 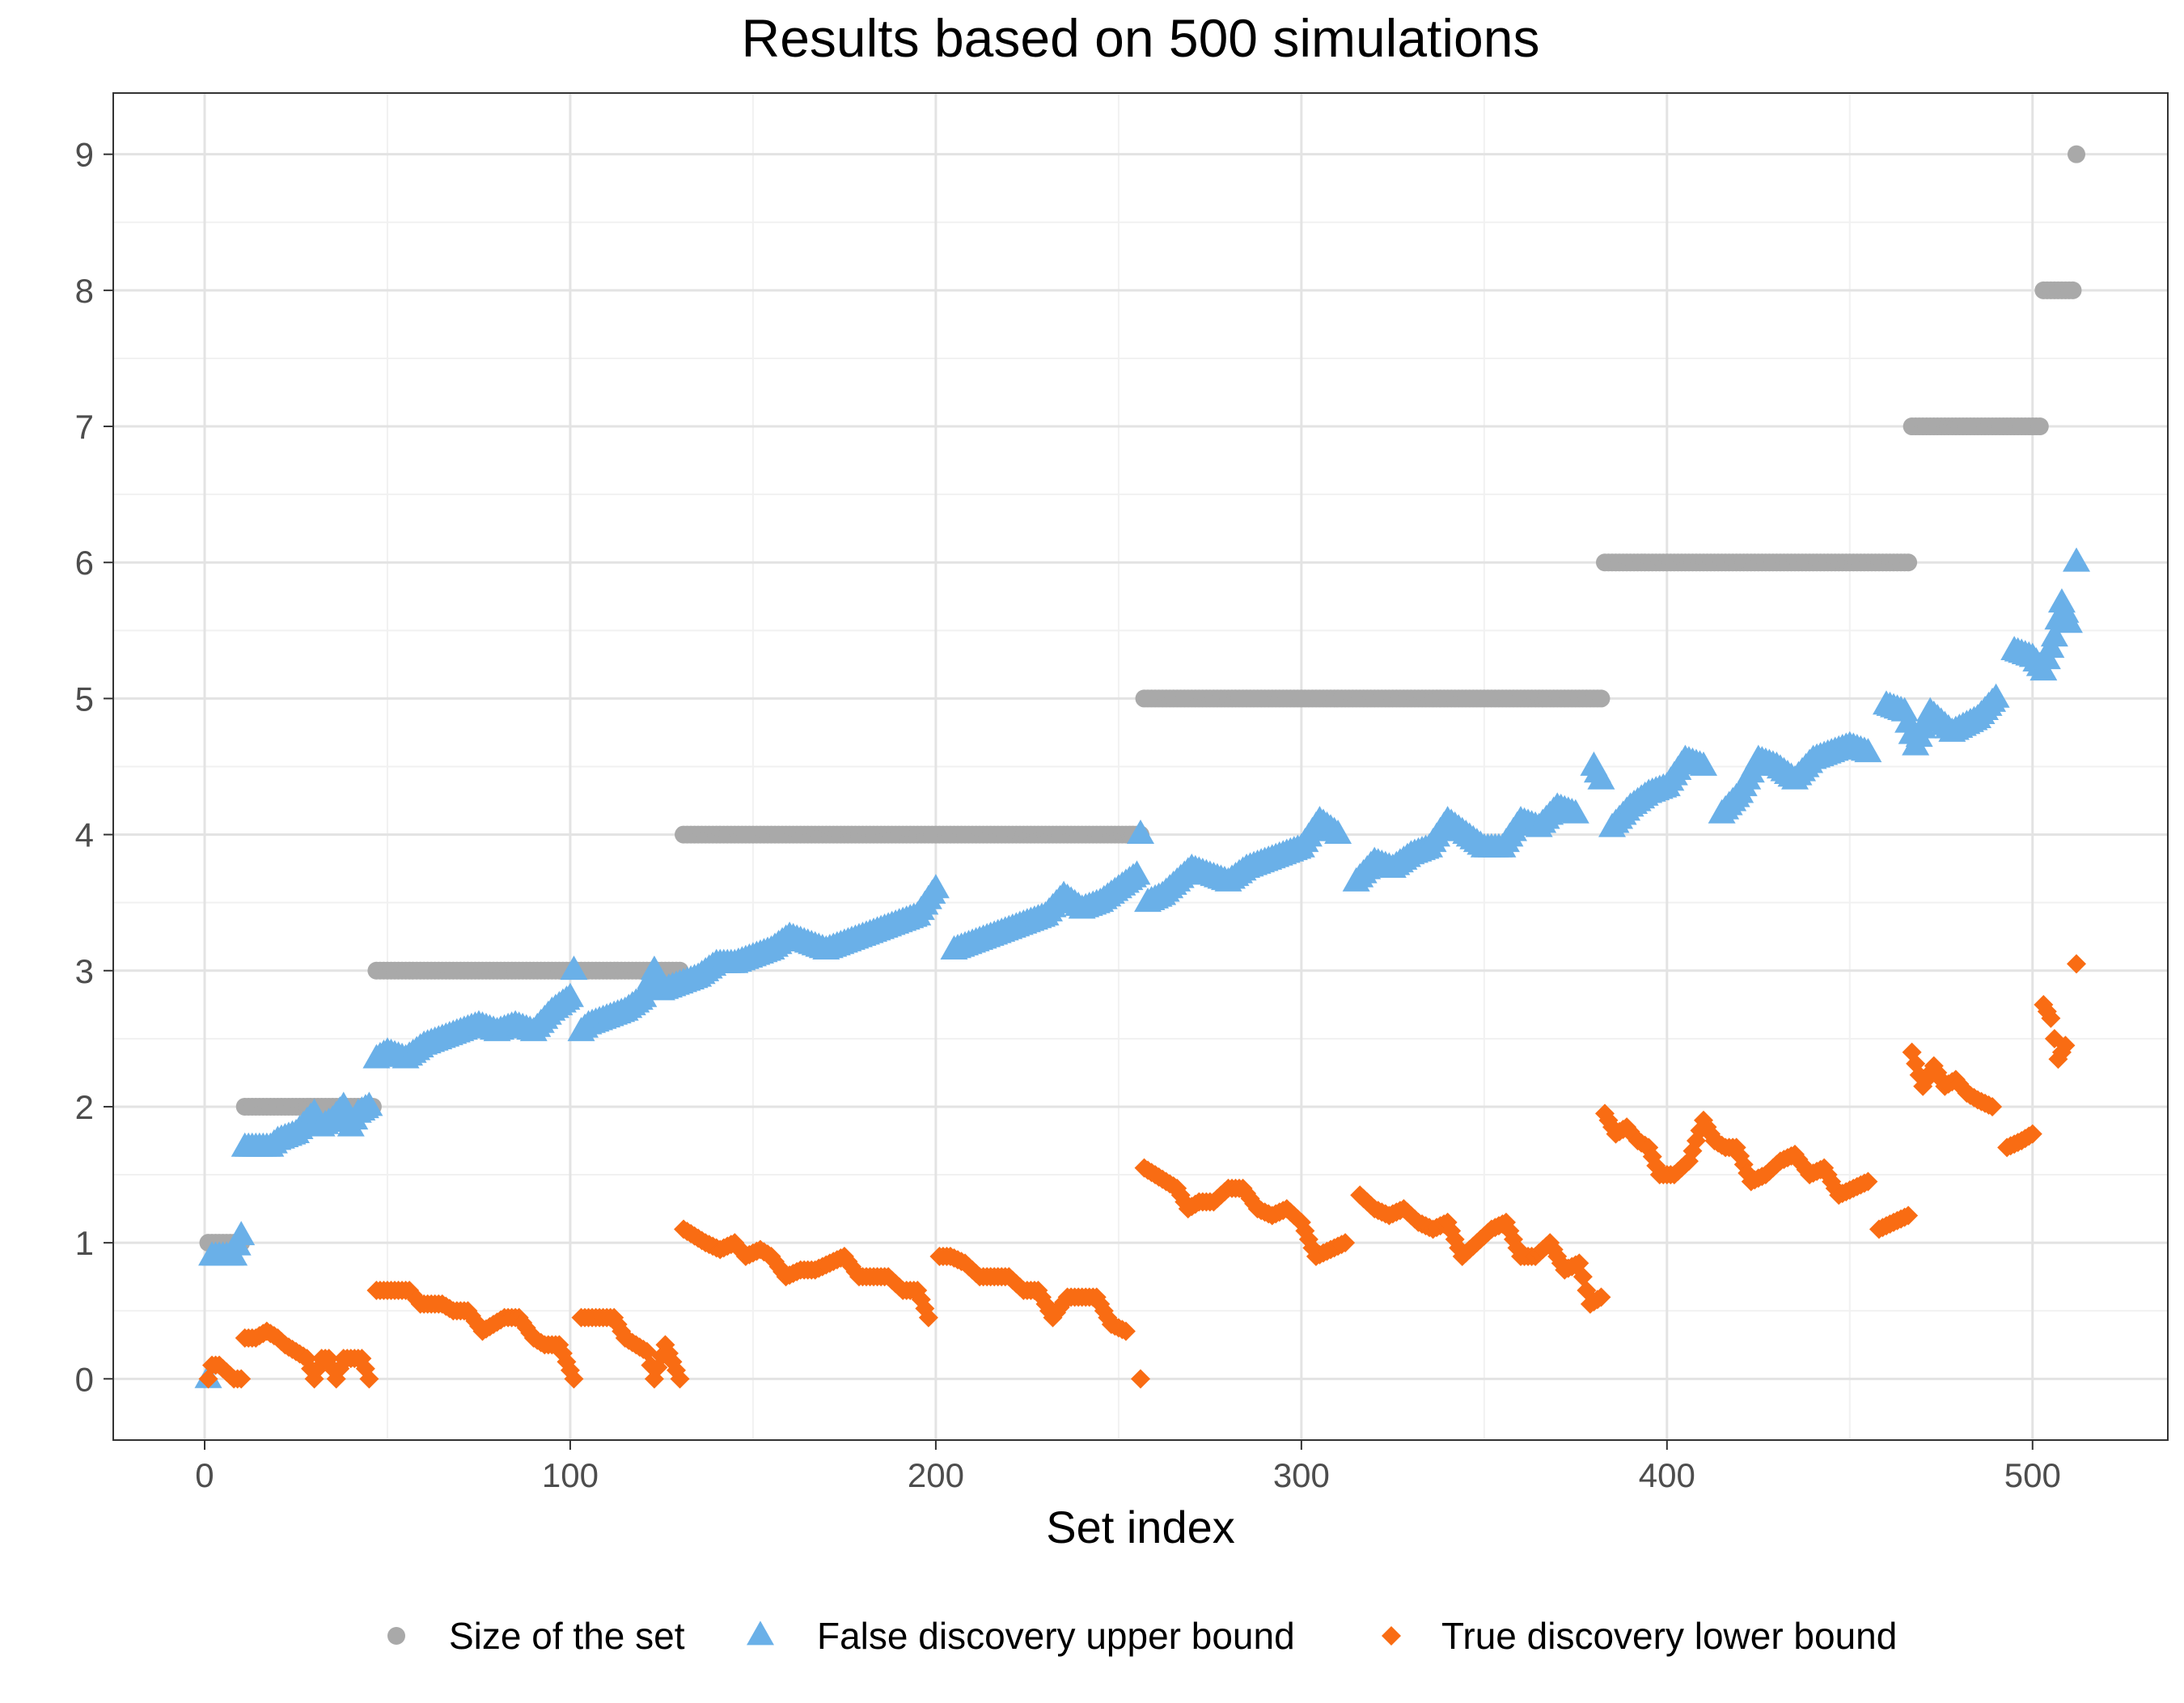 What do you see at coordinates (84, 971) in the screenshot?
I see `y-tick-label: 3` at bounding box center [84, 971].